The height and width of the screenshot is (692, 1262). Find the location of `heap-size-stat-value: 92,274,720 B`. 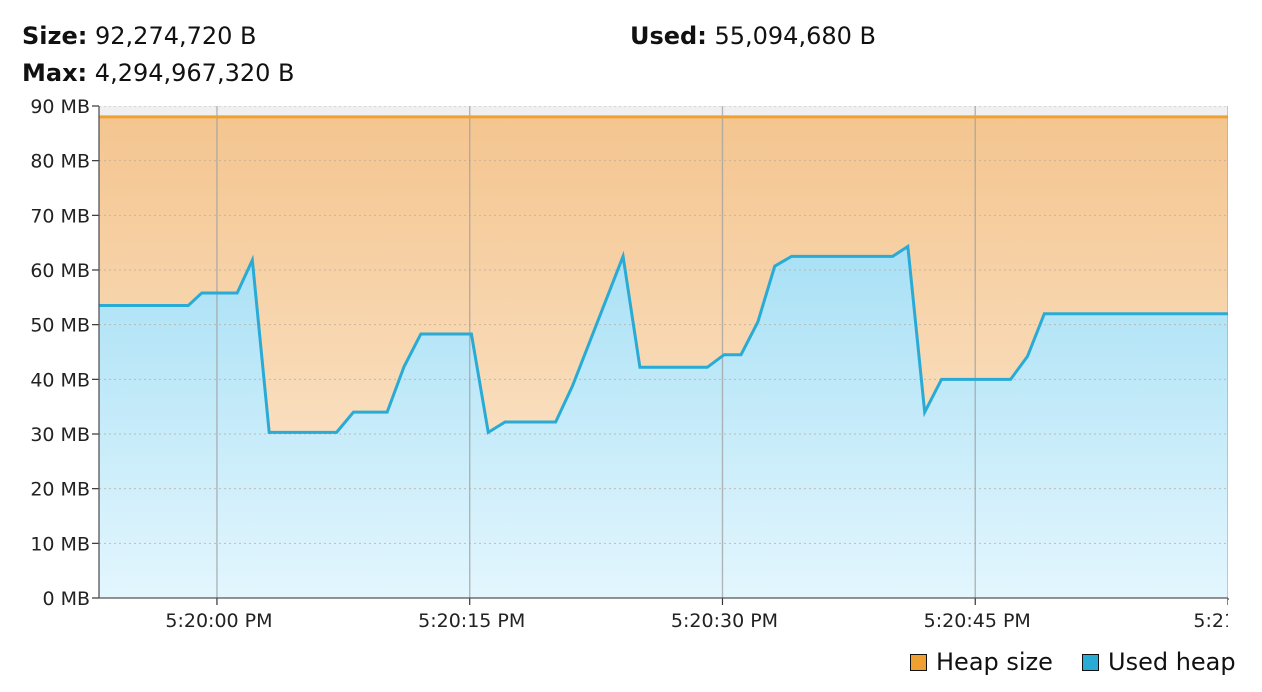

heap-size-stat-value: 92,274,720 B is located at coordinates (176, 36).